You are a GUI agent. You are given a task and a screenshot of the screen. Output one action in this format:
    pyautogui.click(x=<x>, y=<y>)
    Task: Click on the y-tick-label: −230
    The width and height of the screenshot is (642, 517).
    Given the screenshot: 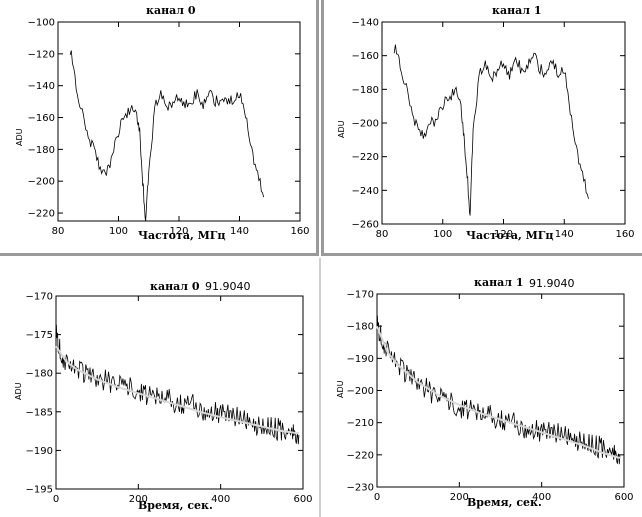 What is the action you would take?
    pyautogui.click(x=360, y=488)
    